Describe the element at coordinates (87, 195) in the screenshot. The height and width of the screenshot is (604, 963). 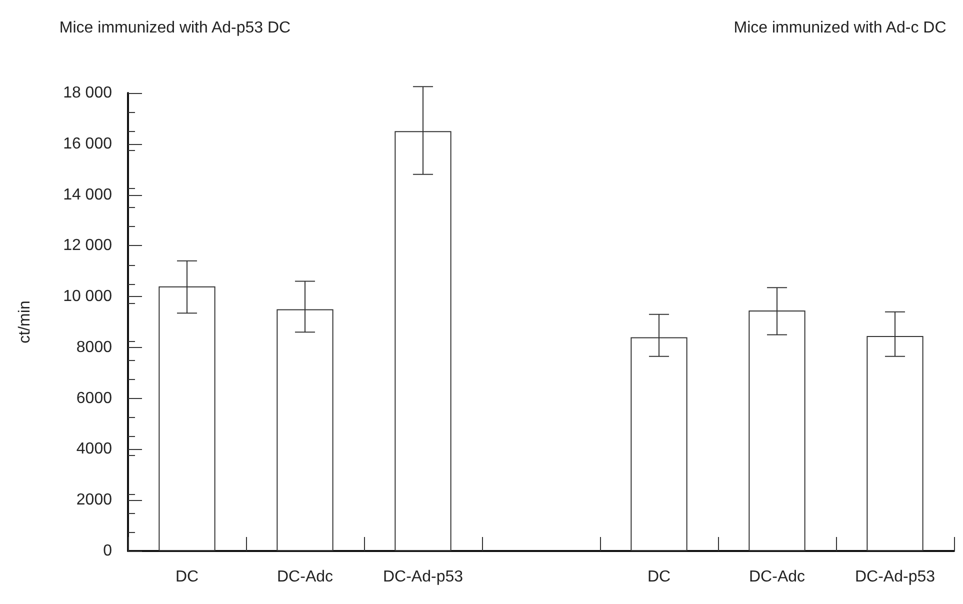
I see `y-tick-label: 14 000` at that location.